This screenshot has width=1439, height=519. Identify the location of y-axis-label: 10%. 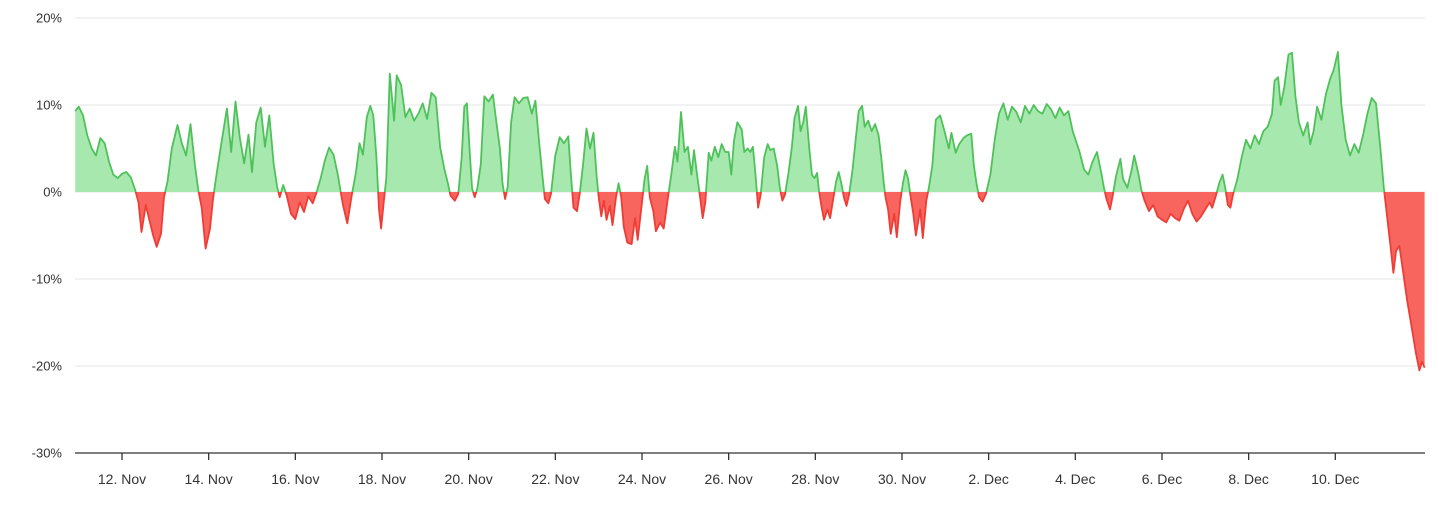
(49, 105).